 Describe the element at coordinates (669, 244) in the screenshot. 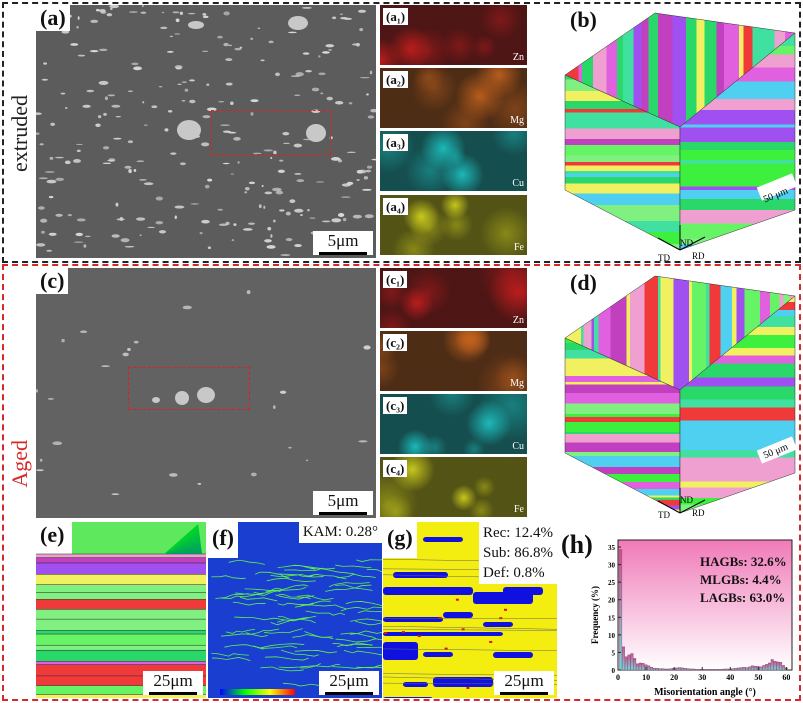

I see `td-arrow` at that location.